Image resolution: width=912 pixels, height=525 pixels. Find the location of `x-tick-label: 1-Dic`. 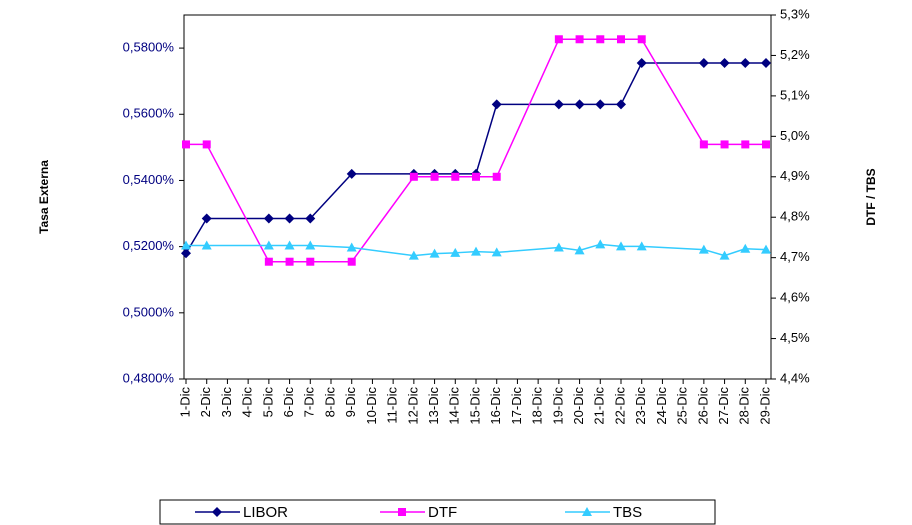

x-tick-label: 1-Dic is located at coordinates (184, 402).